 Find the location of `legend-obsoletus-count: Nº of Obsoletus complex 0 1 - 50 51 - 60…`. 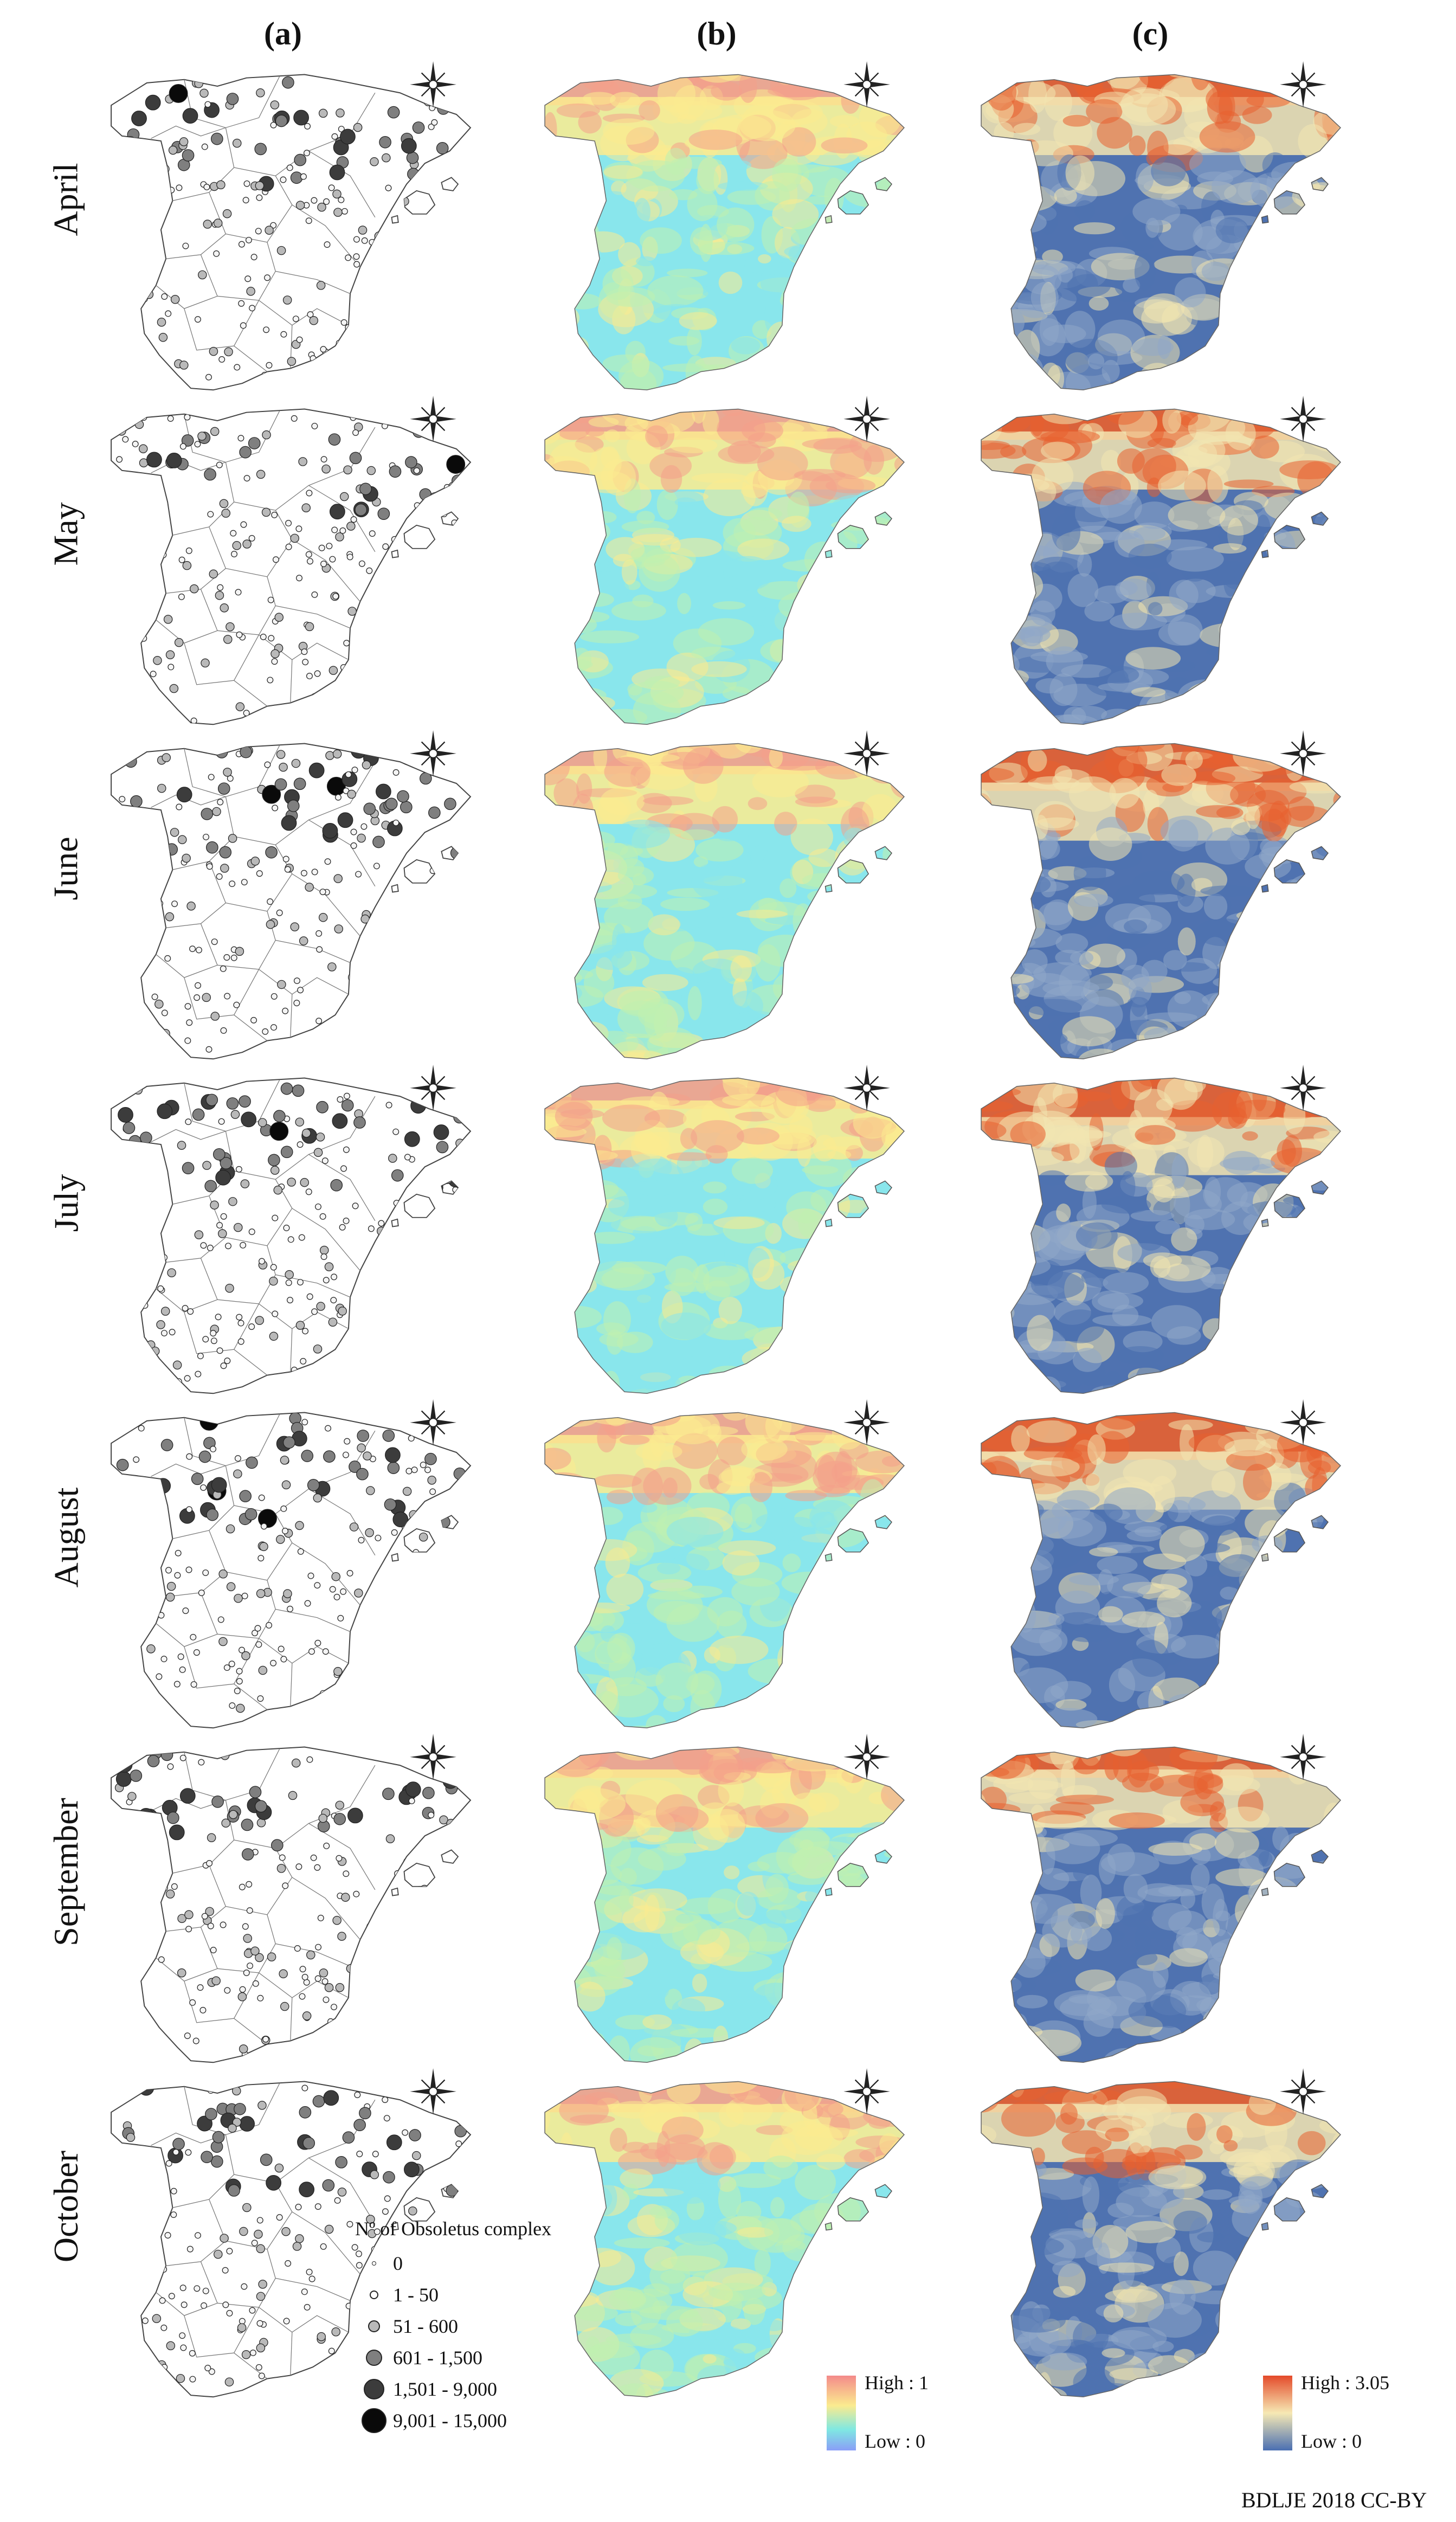

legend-obsoletus-count: Nº of Obsoletus complex 0 1 - 50 51 - 60… is located at coordinates (453, 2327).